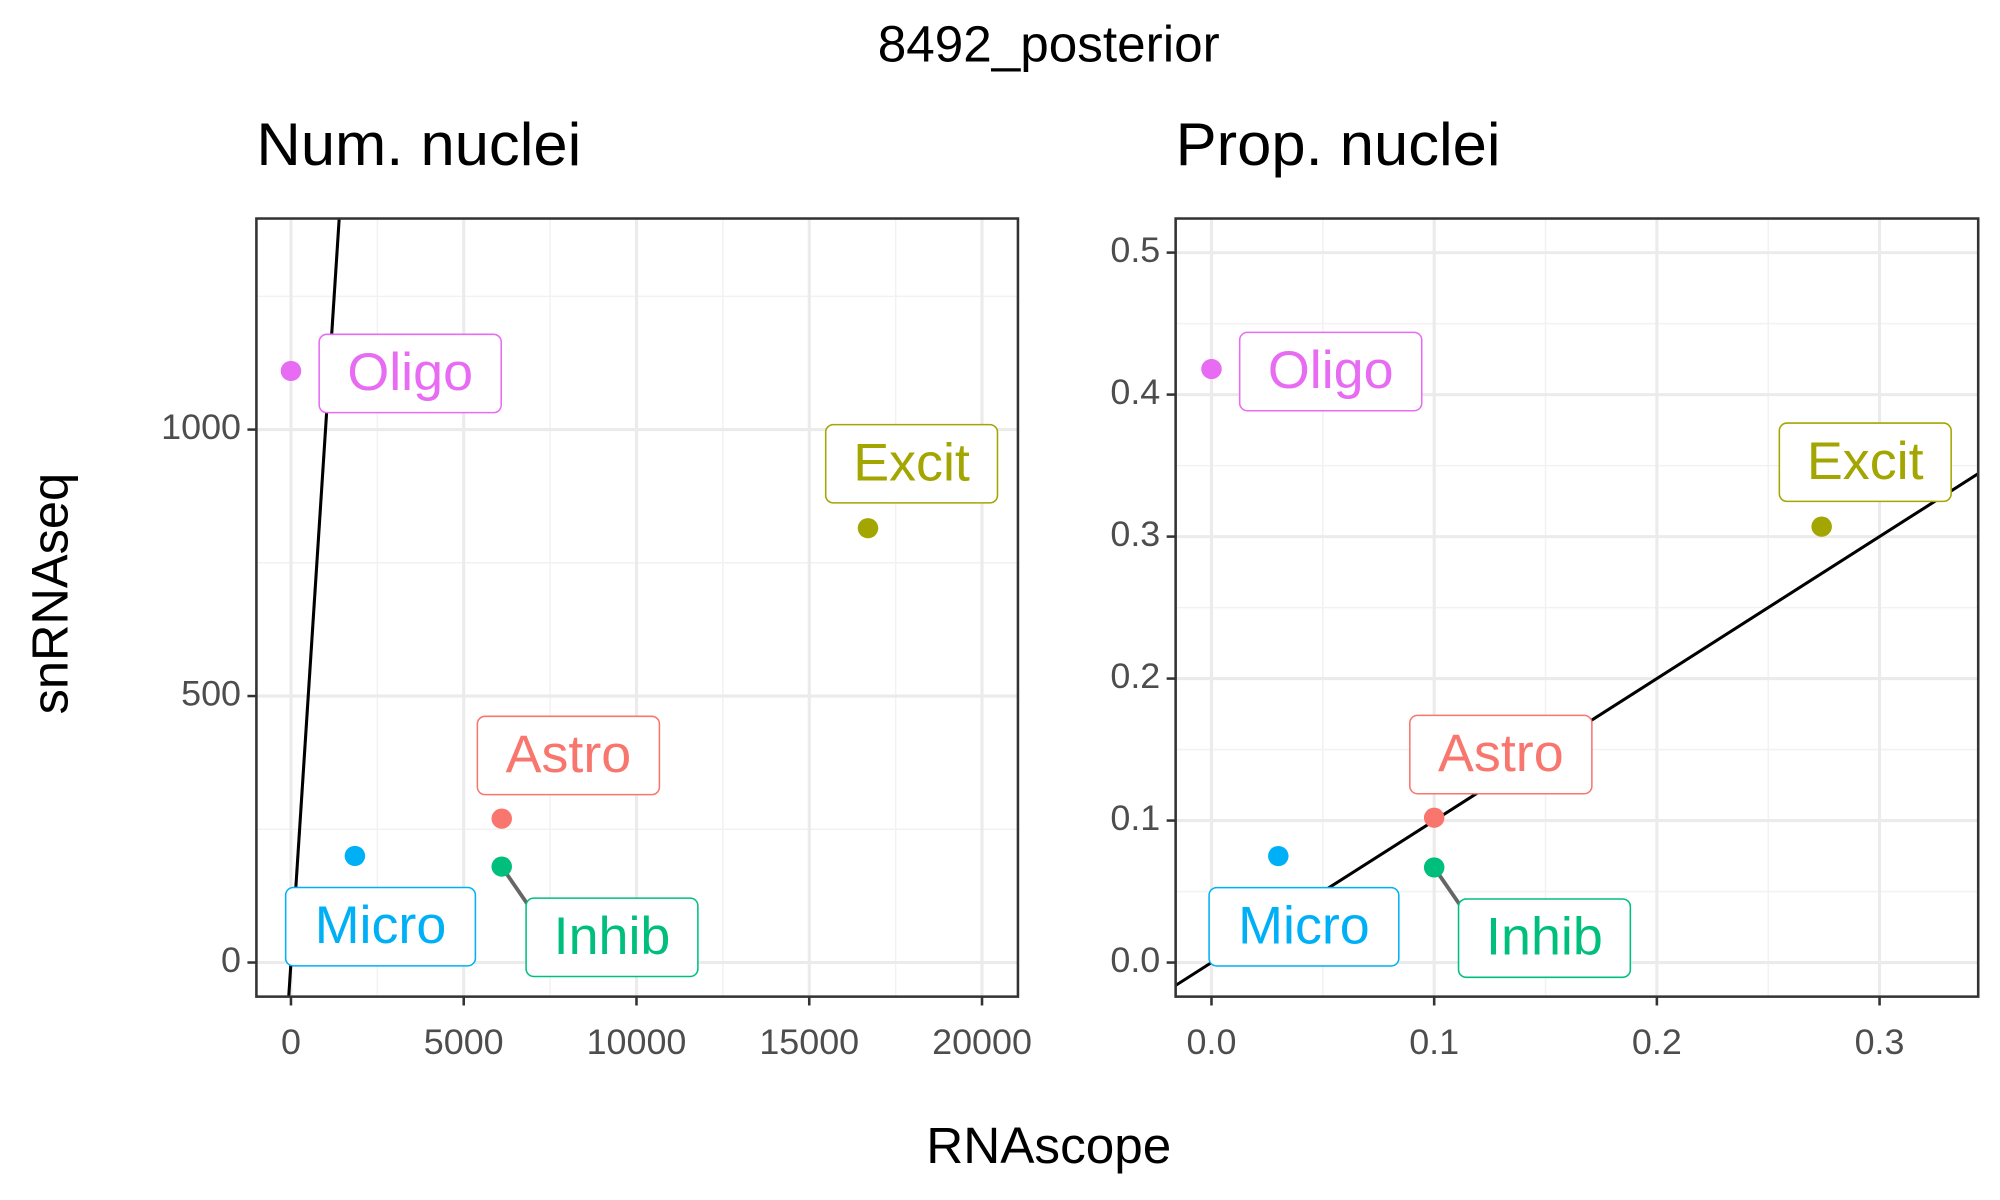  Describe the element at coordinates (1880, 1042) in the screenshot. I see `x-tick-label: 0.3` at that location.